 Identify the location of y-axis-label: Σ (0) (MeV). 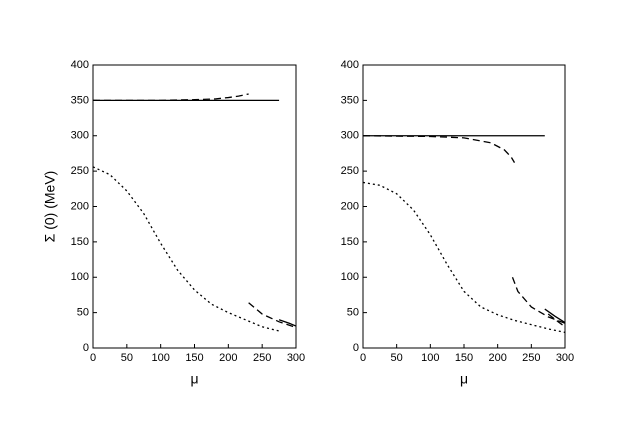
(50, 207).